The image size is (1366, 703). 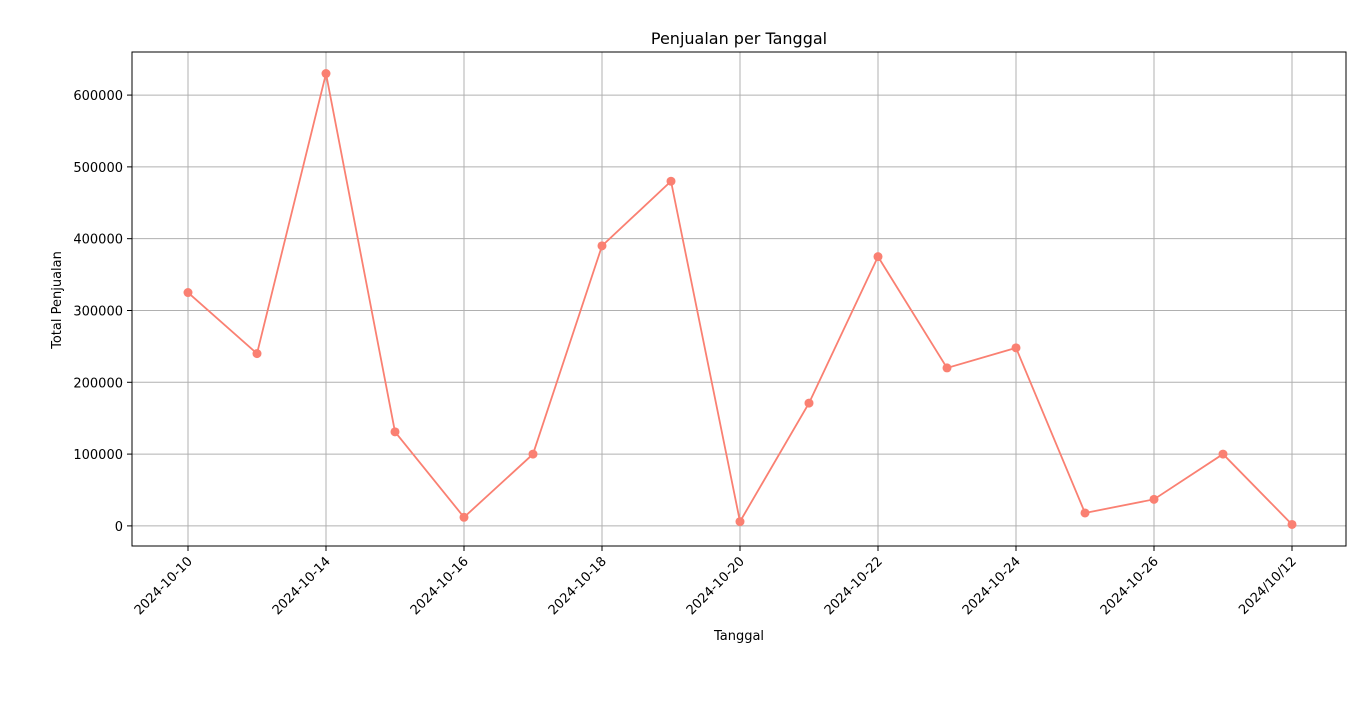 What do you see at coordinates (98, 311) in the screenshot?
I see `y-tick-label: 300000` at bounding box center [98, 311].